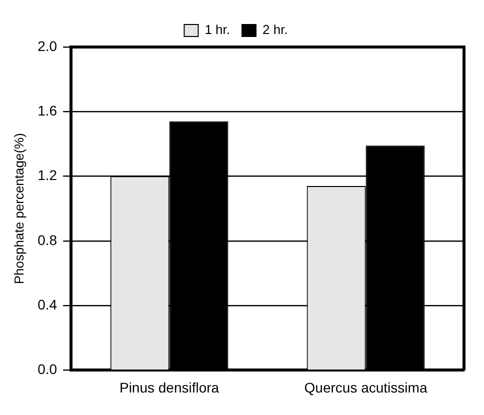 This screenshot has height=415, width=484. Describe the element at coordinates (48, 110) in the screenshot. I see `y-tick-label: 1.6` at that location.